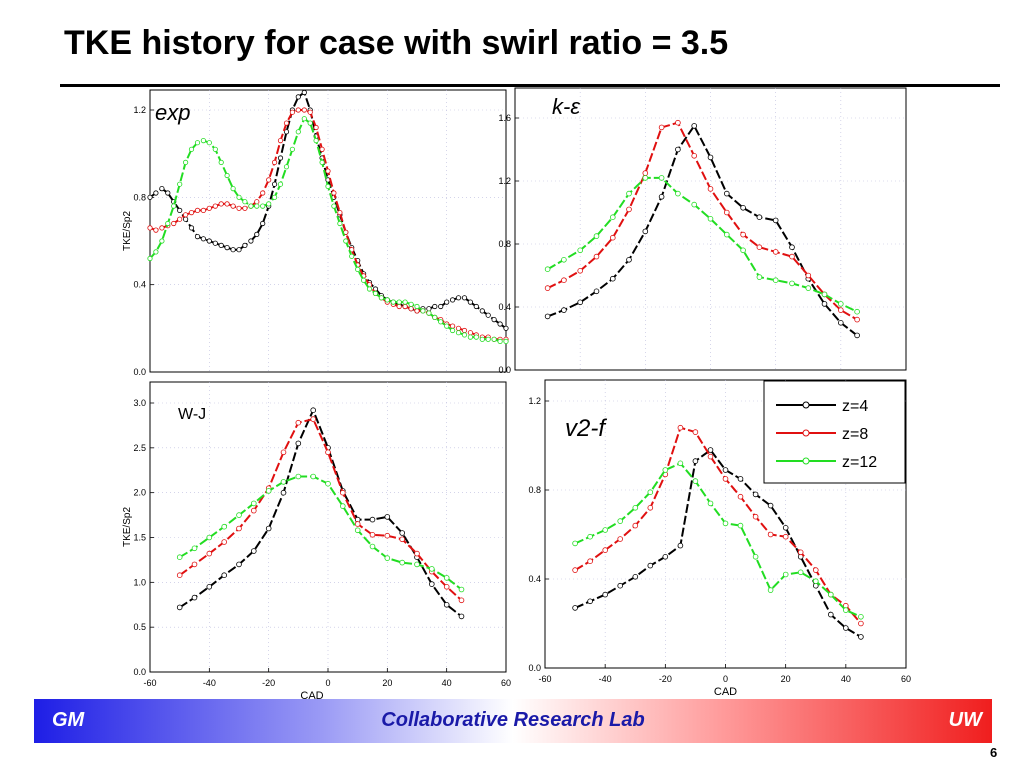  Describe the element at coordinates (530, 85) in the screenshot. I see `title-divider` at that location.